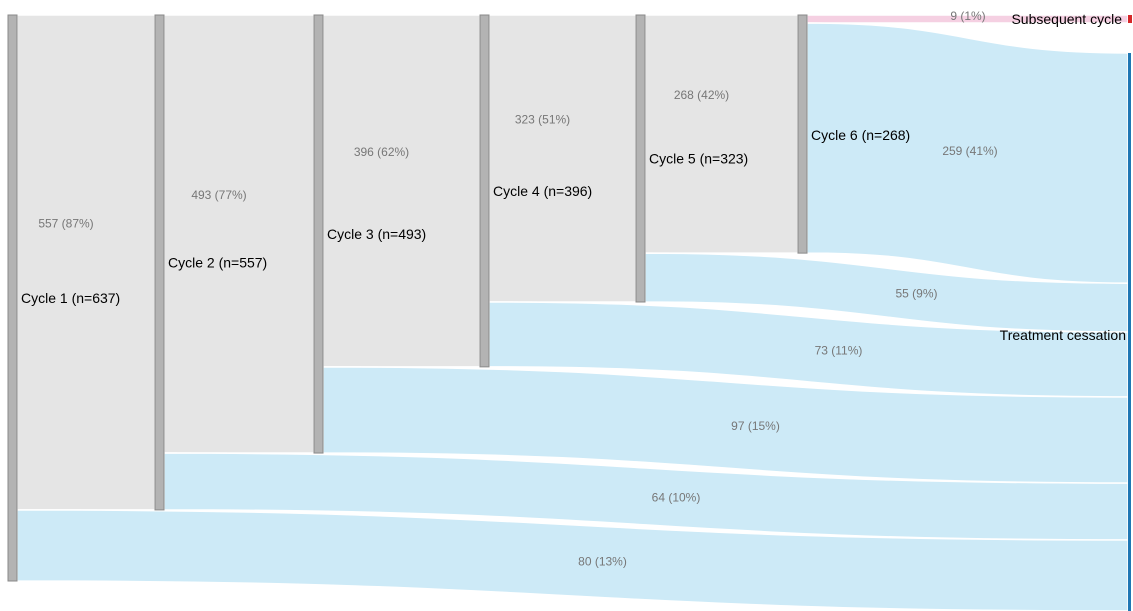 This screenshot has height=611, width=1133. Describe the element at coordinates (1063, 335) in the screenshot. I see `node-label-tc: Treatment cessation` at that location.